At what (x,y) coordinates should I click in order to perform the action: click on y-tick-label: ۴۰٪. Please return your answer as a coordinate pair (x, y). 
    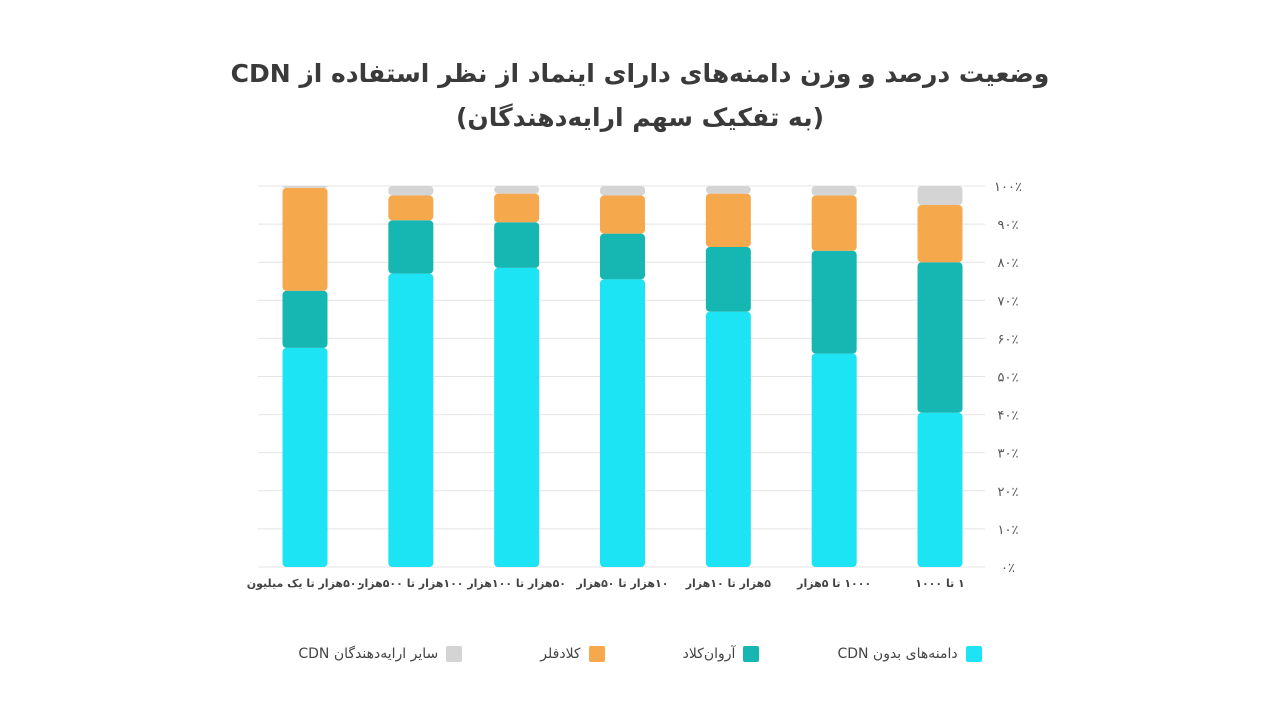
    Looking at the image, I should click on (1008, 416).